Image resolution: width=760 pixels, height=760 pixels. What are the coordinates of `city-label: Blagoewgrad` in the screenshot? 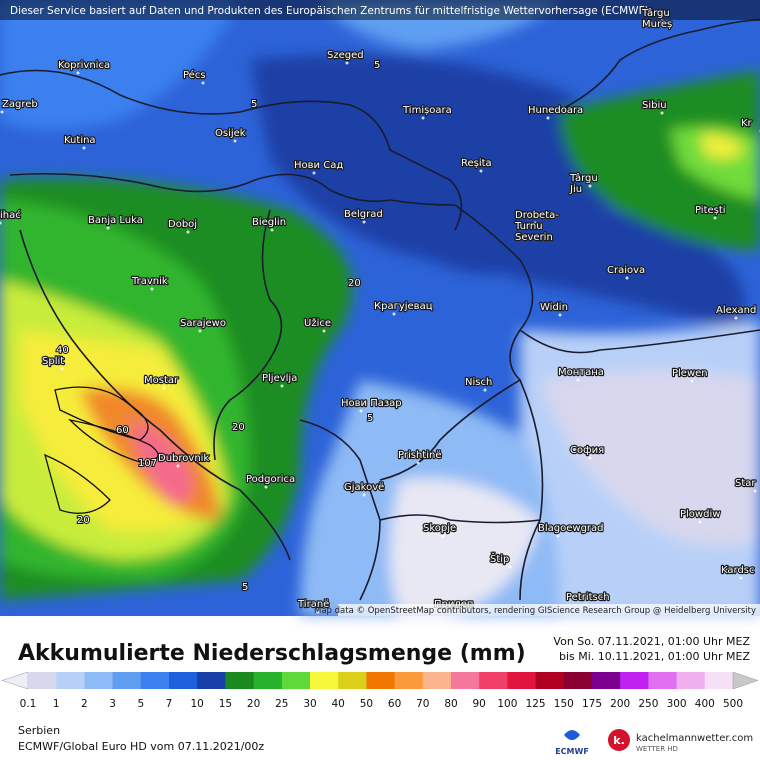 It's located at (571, 528).